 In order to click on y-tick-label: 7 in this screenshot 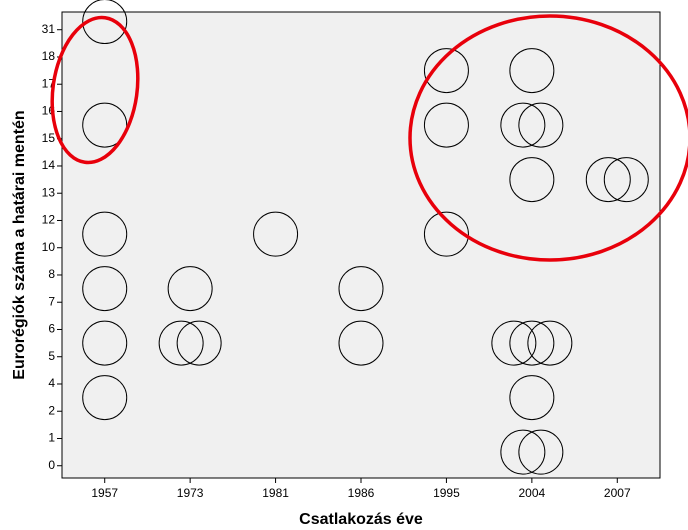, I will do `click(51, 301)`.